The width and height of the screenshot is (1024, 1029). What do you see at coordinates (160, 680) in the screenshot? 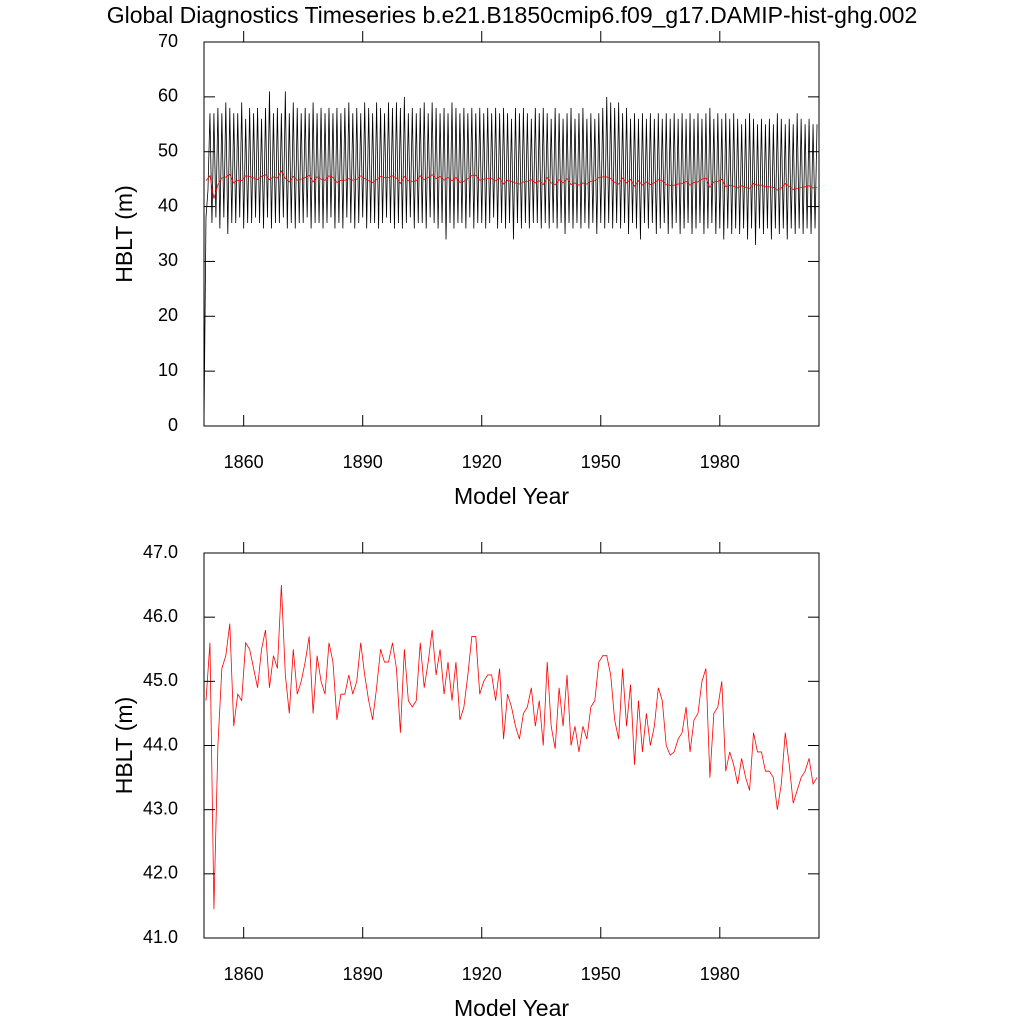
I see `y-tick-label: 45.0` at bounding box center [160, 680].